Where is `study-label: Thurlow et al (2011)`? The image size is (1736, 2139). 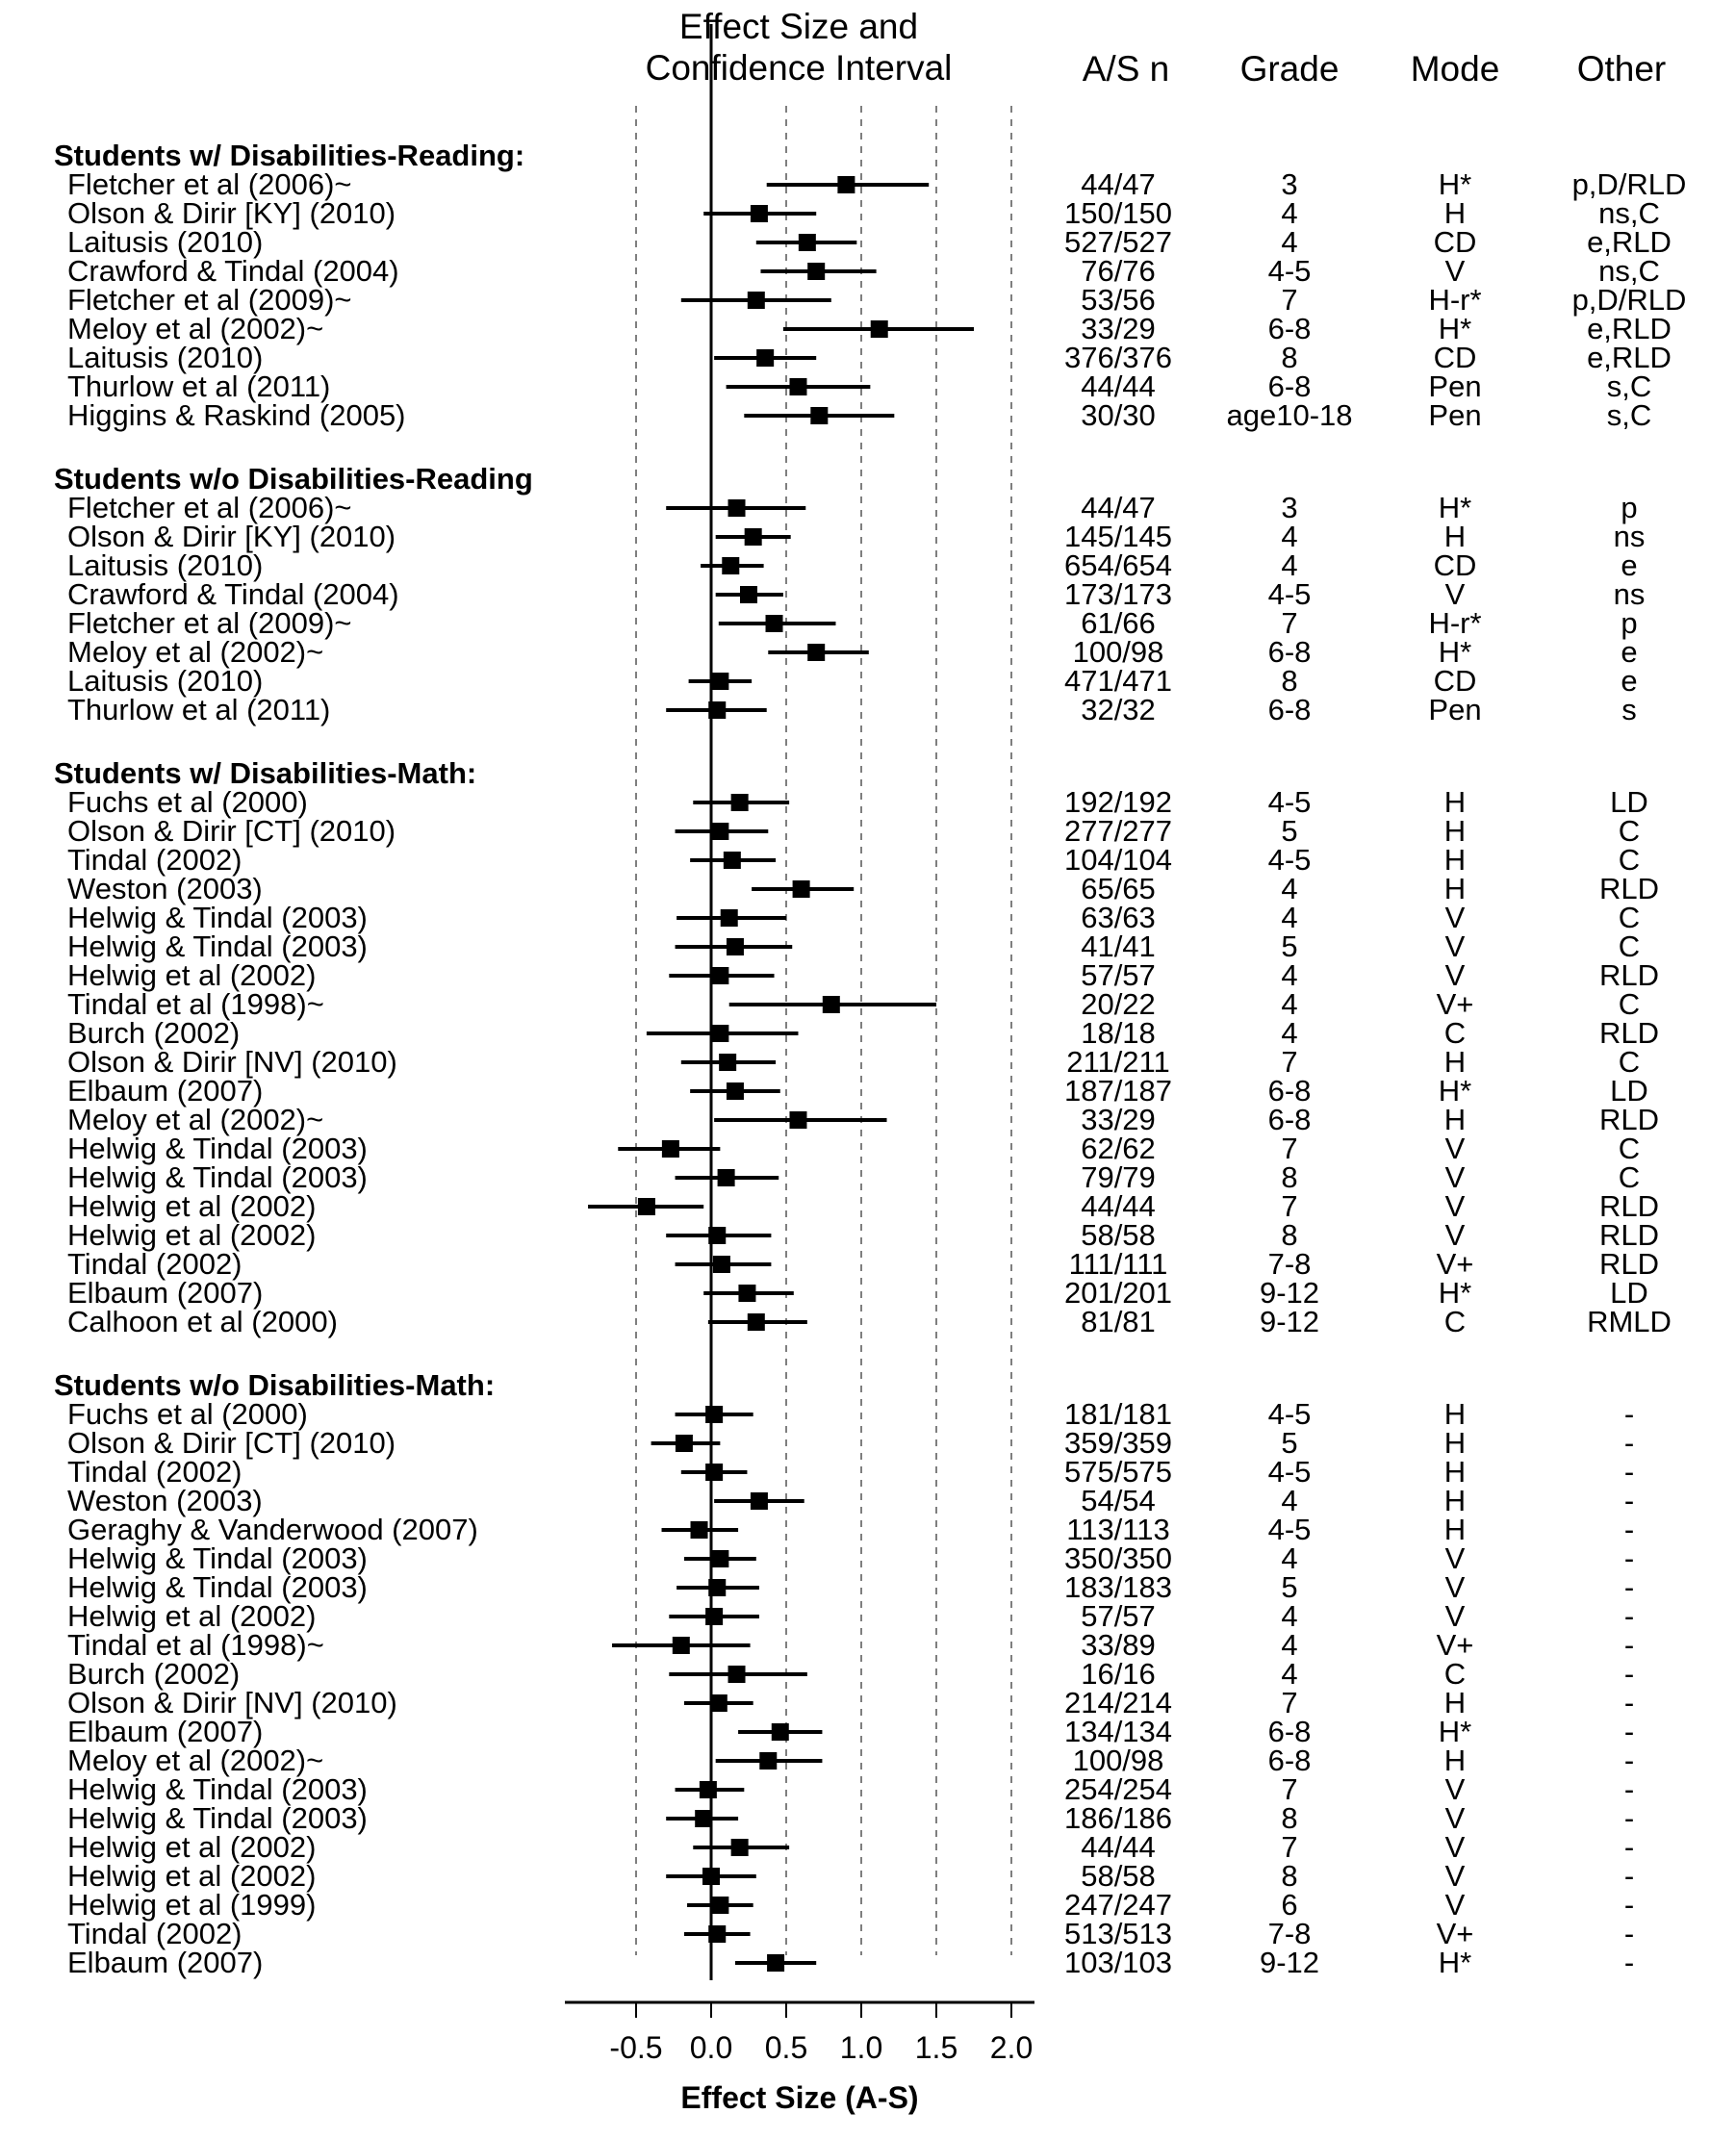 study-label: Thurlow et al (2011) is located at coordinates (199, 709).